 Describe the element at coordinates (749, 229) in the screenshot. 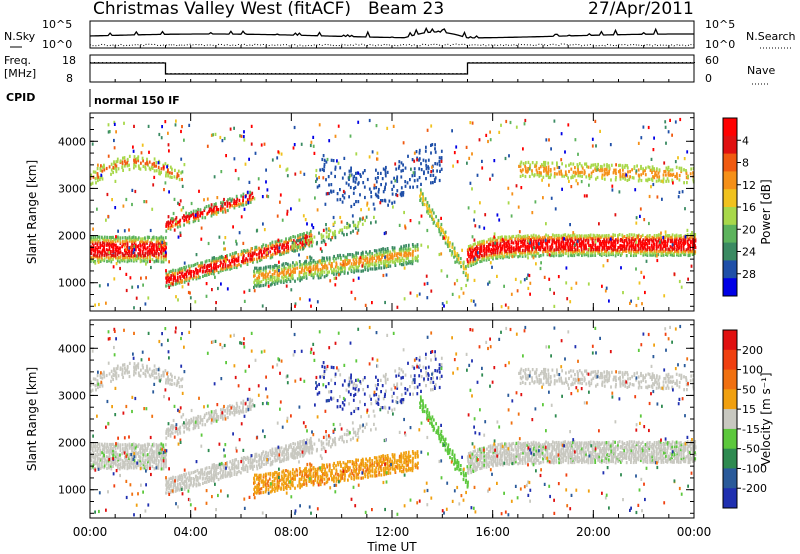

I see `colorbar-tick-label: 20` at that location.